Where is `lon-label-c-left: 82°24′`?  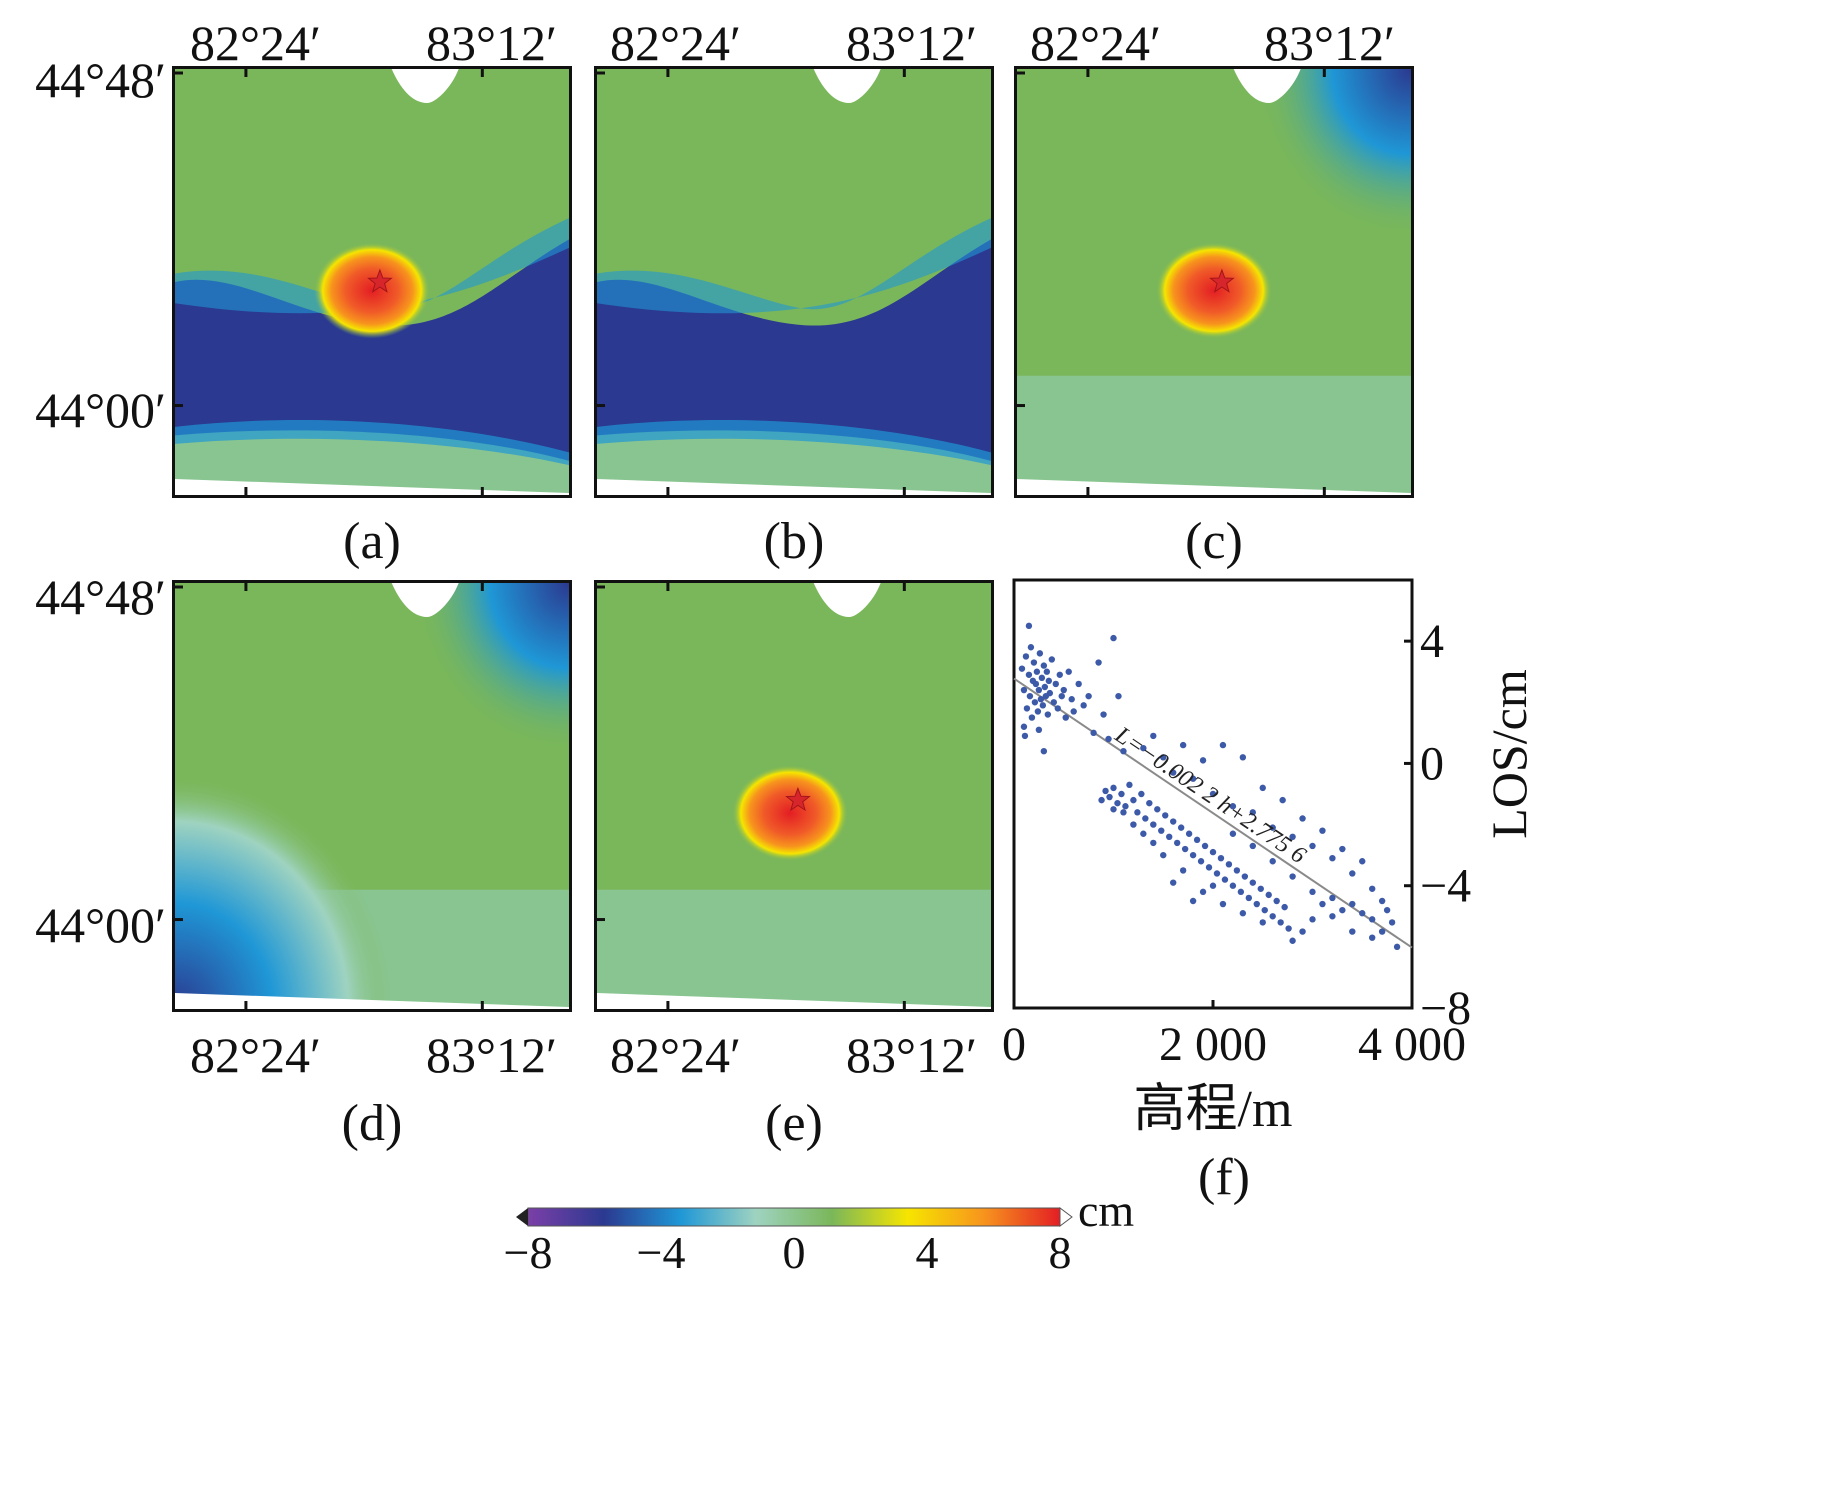
lon-label-c-left: 82°24′ is located at coordinates (1095, 43).